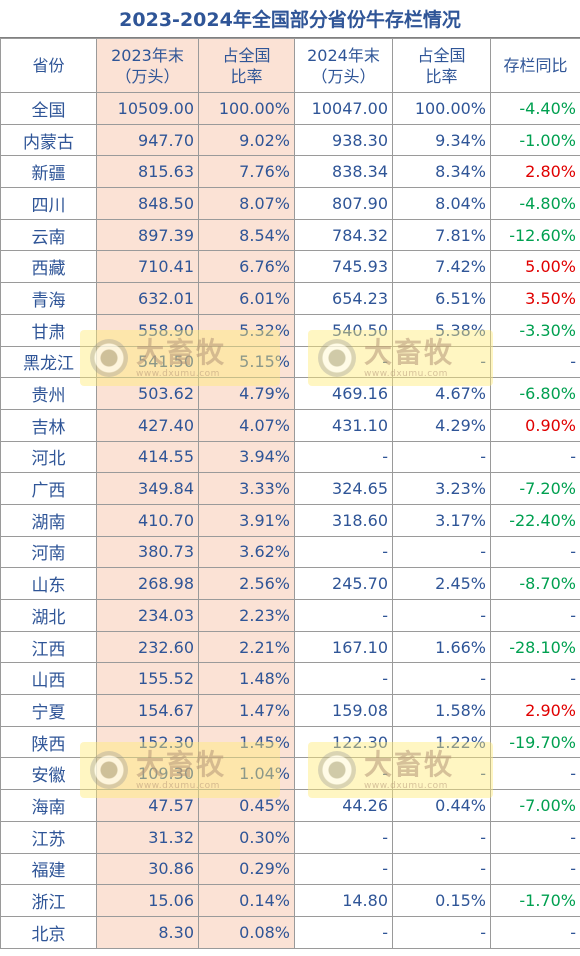 Image resolution: width=580 pixels, height=956 pixels. I want to click on province-cell: 河南, so click(48, 552).